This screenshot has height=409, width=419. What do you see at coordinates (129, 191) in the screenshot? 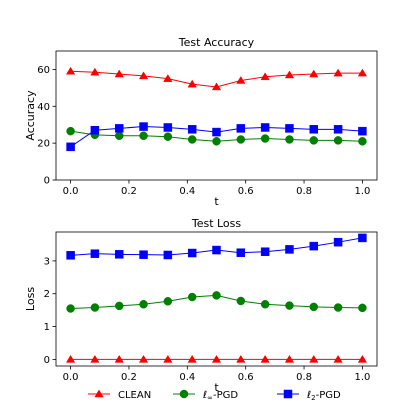
I see `accuracy-x-tick-label: 0.2` at bounding box center [129, 191].